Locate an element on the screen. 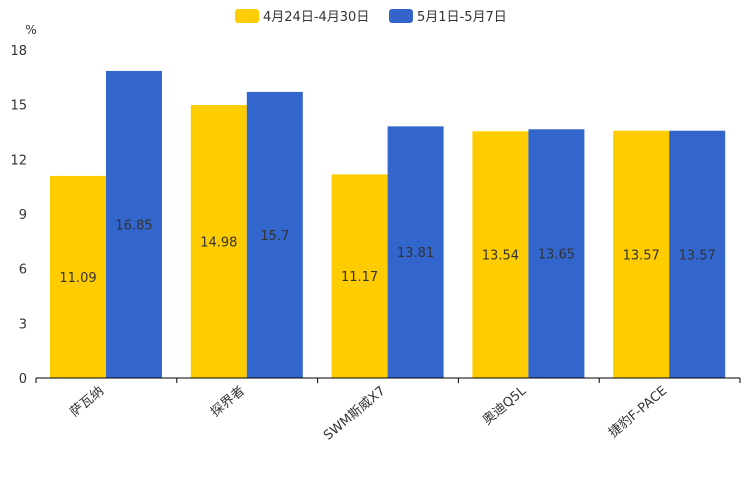 The image size is (750, 504). bar-value-label: 14.98 is located at coordinates (218, 243).